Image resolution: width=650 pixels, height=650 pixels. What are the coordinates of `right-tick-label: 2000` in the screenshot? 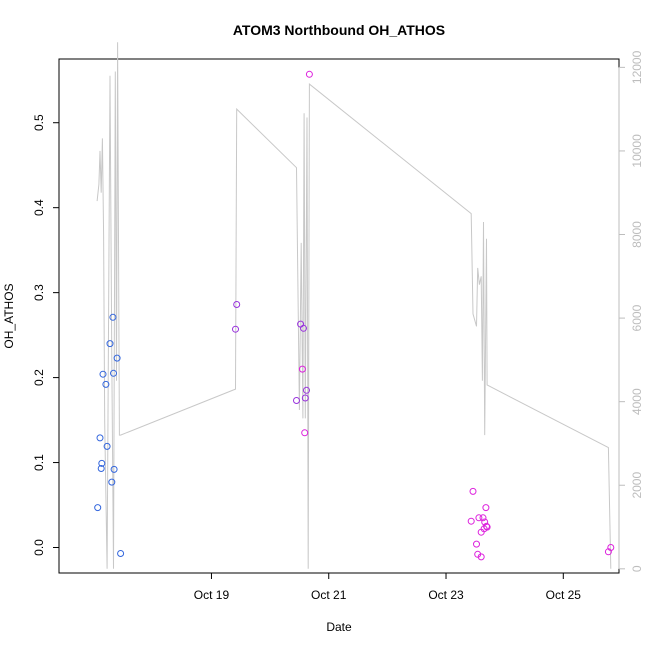 It's located at (637, 485).